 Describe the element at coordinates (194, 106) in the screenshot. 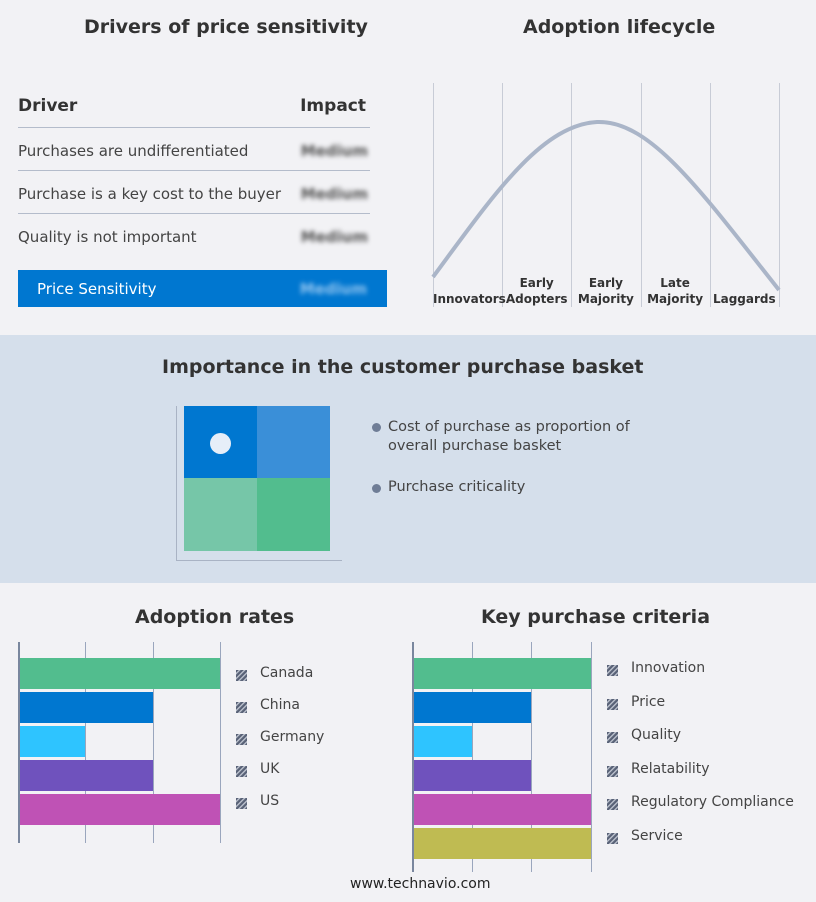

I see `drivers-header: Driver Impact` at that location.